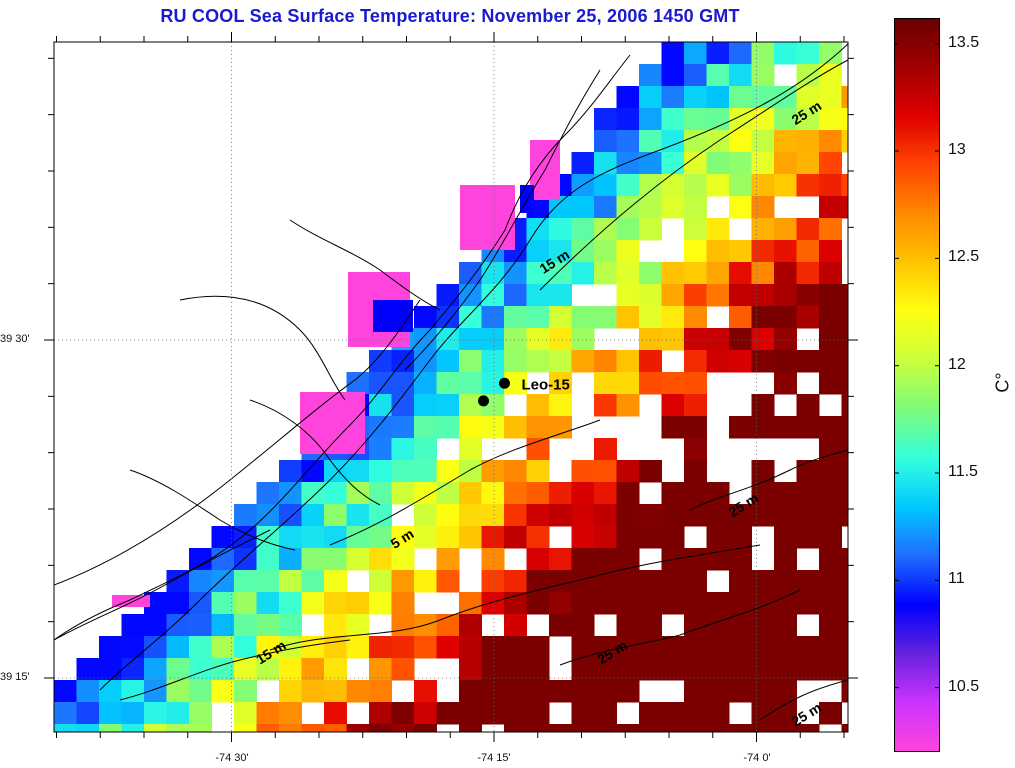 The image size is (1015, 768). What do you see at coordinates (757, 758) in the screenshot?
I see `lon-label-74-0: -74 0'` at bounding box center [757, 758].